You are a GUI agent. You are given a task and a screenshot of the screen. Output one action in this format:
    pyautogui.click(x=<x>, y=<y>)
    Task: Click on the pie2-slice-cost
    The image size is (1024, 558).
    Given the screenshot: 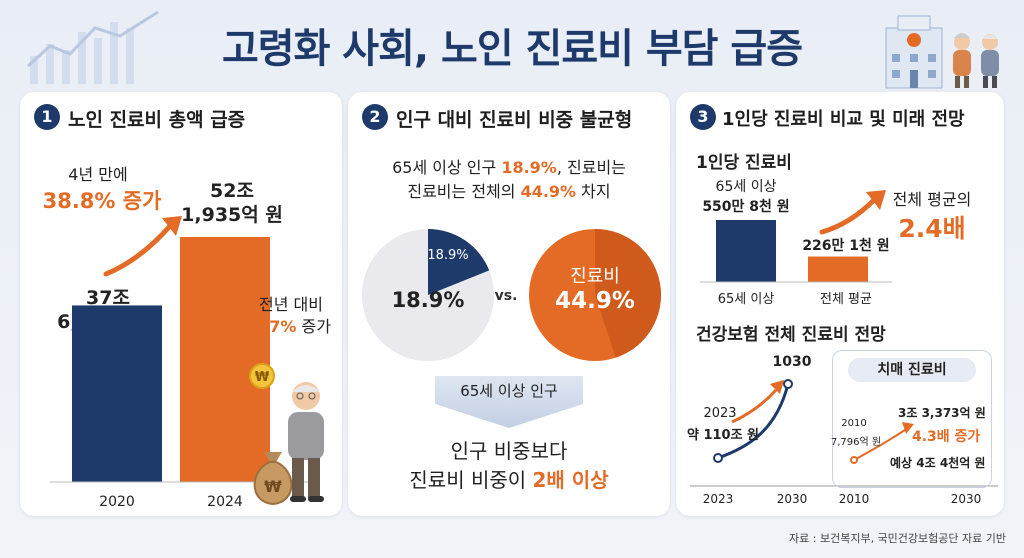 What is the action you would take?
    pyautogui.click(x=628, y=293)
    